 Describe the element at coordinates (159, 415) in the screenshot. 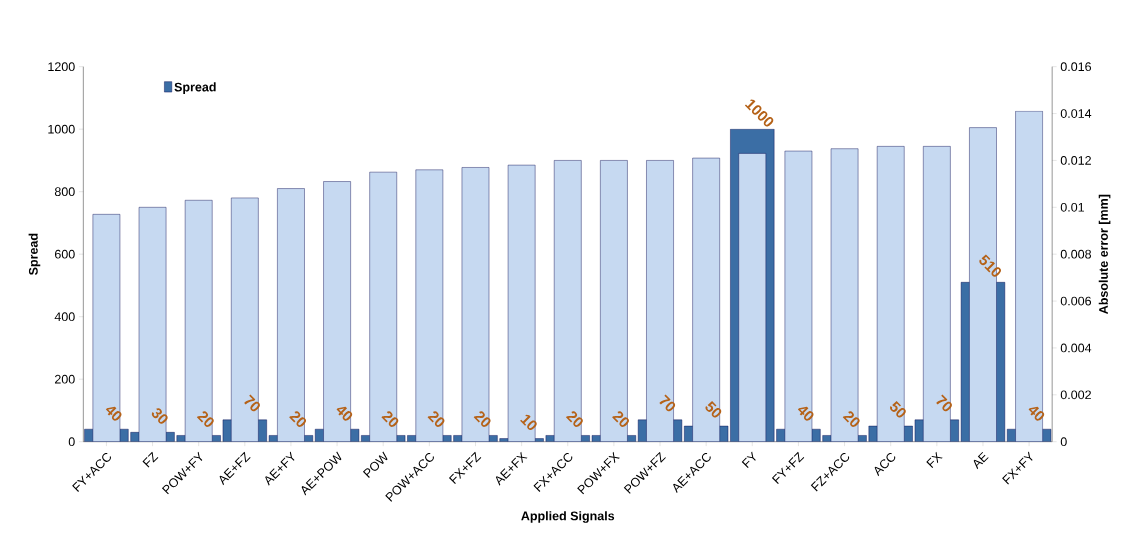

I see `data-label: 30` at that location.